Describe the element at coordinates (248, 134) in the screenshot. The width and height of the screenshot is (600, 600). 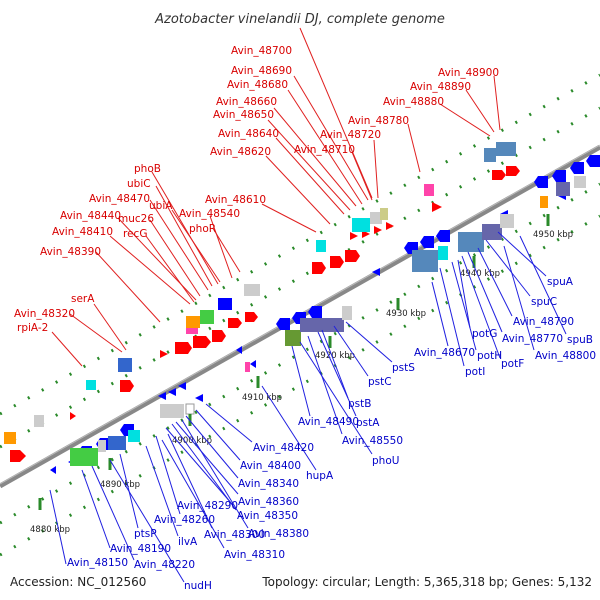
I see `gene-label: Avin_48640` at that location.